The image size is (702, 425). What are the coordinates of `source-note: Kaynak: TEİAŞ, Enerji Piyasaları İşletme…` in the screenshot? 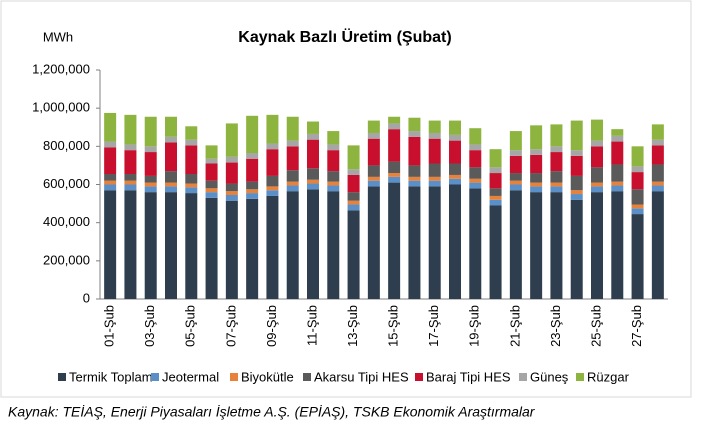 It's located at (272, 412).